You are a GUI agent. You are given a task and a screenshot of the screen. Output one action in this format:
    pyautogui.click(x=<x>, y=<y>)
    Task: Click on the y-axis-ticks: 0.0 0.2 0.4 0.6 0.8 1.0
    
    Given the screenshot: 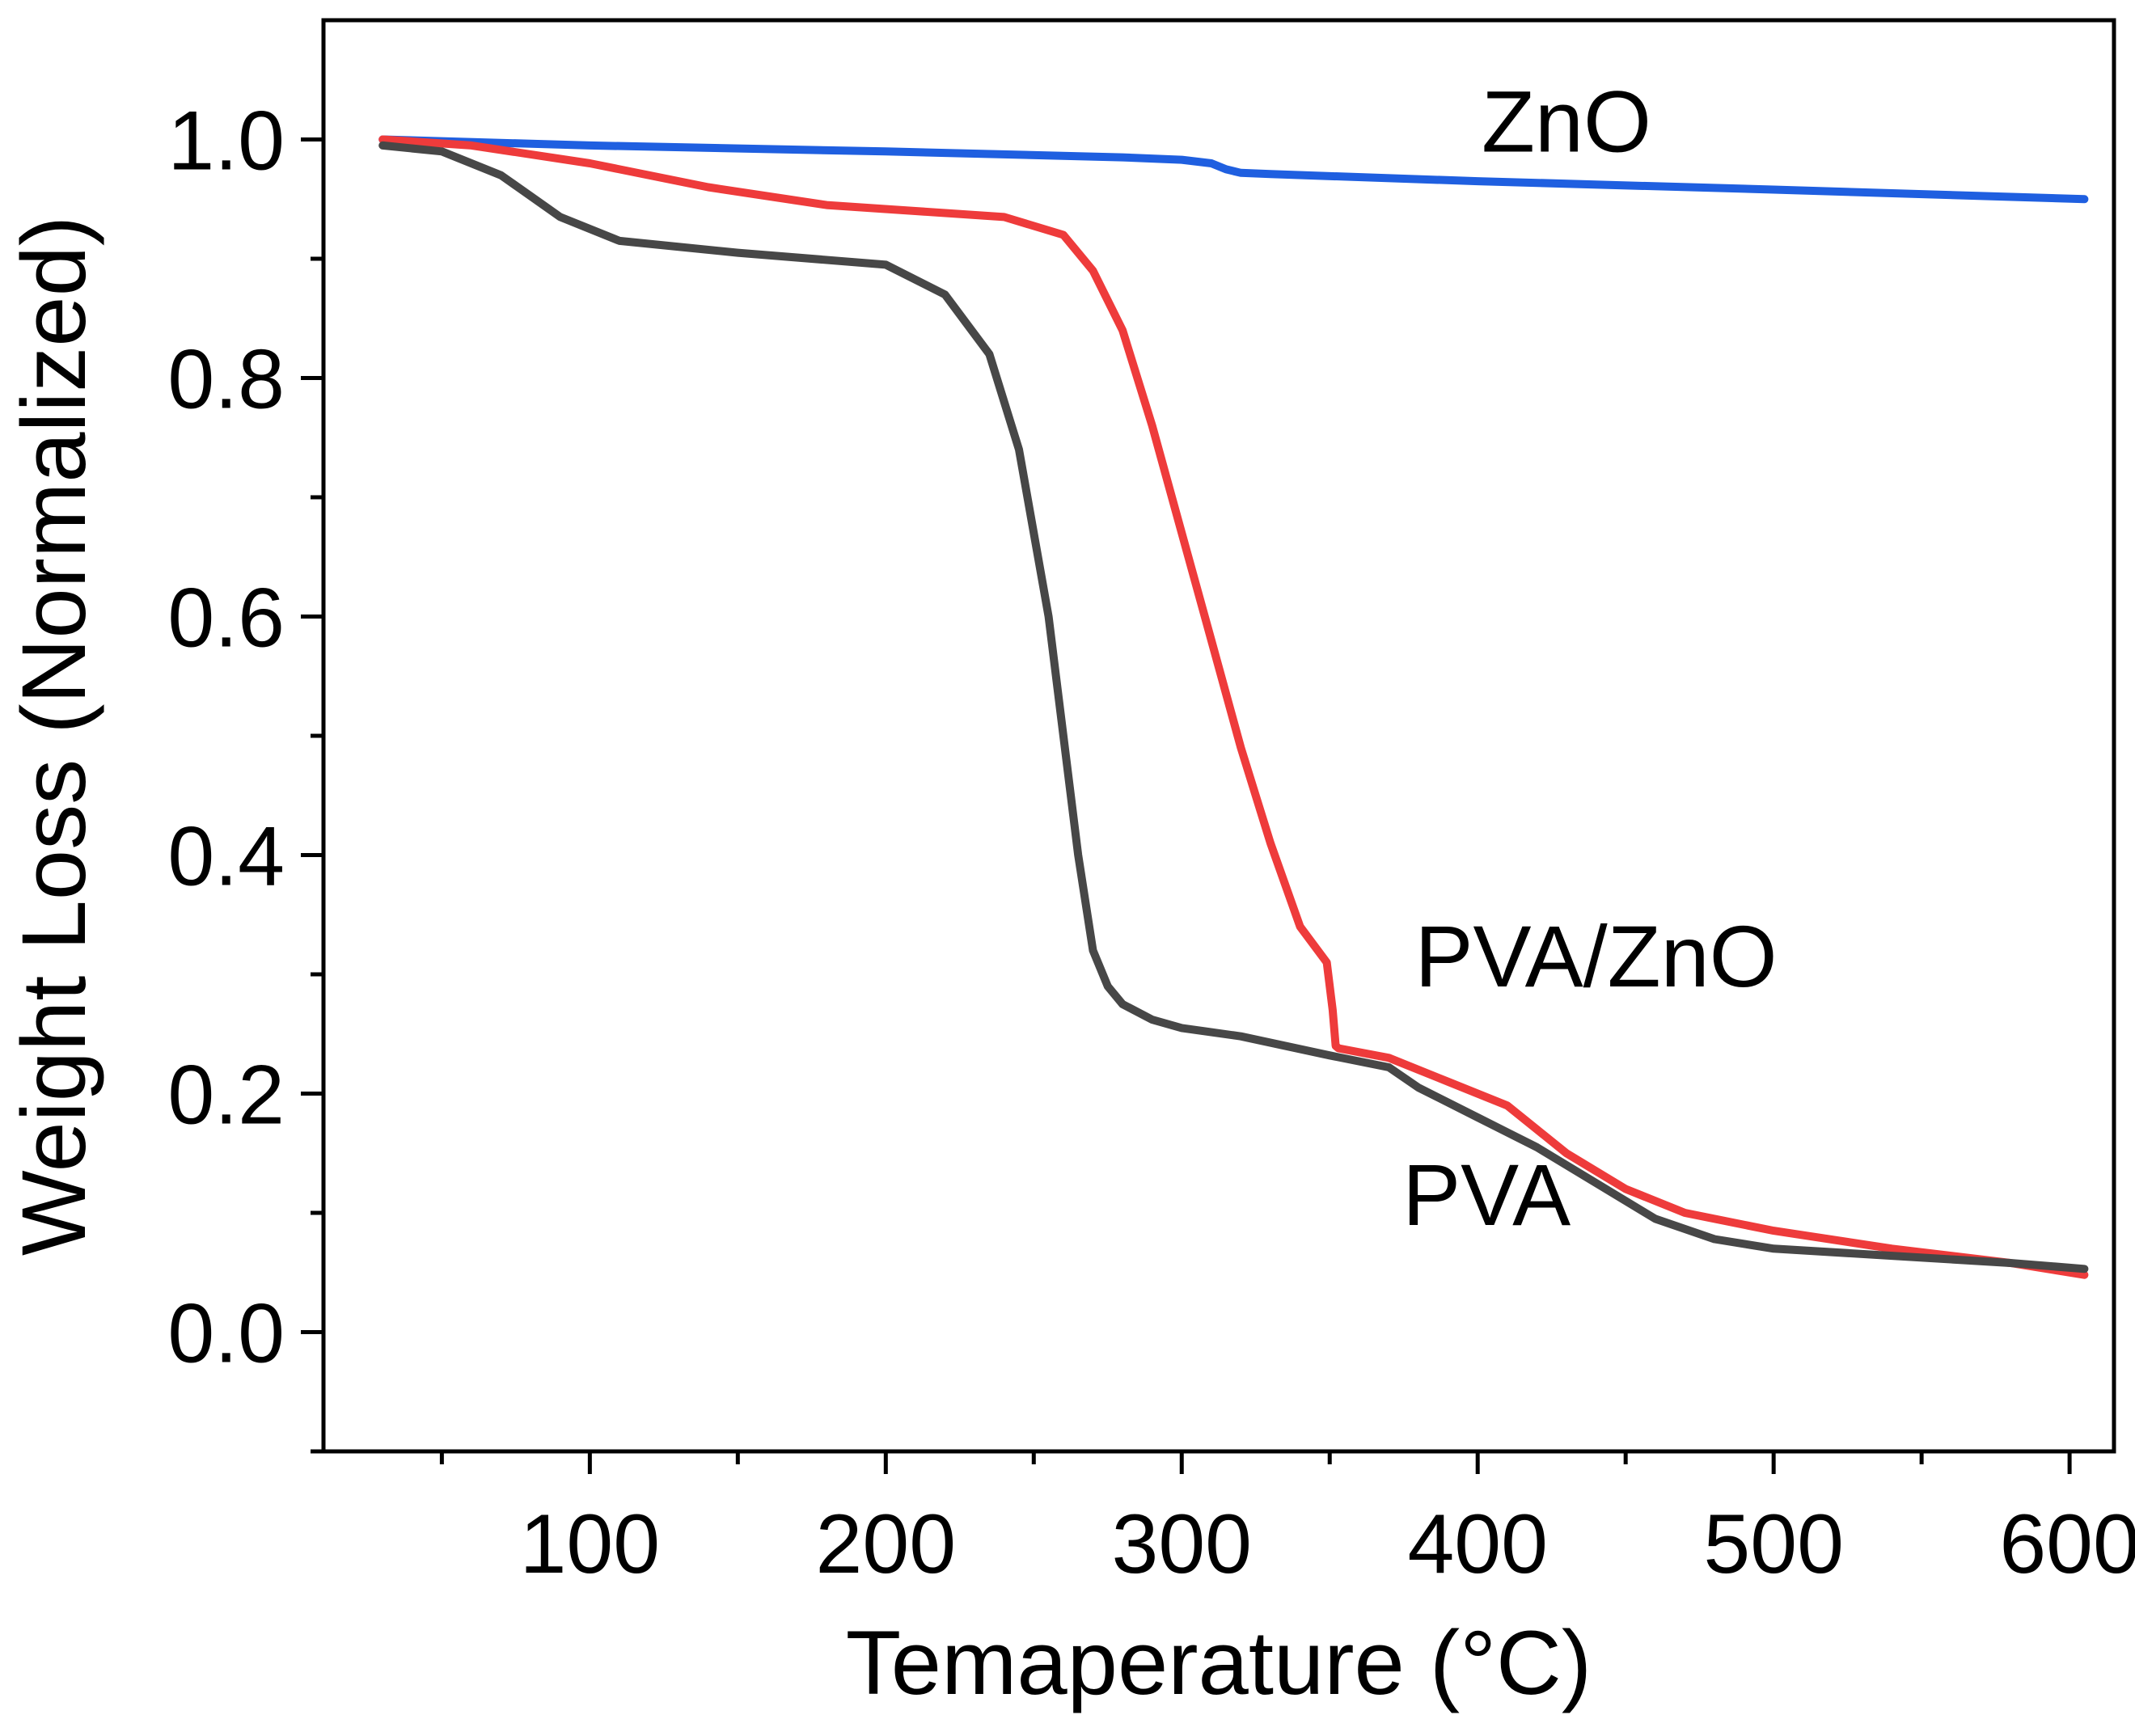 What is the action you would take?
    pyautogui.click(x=245, y=774)
    